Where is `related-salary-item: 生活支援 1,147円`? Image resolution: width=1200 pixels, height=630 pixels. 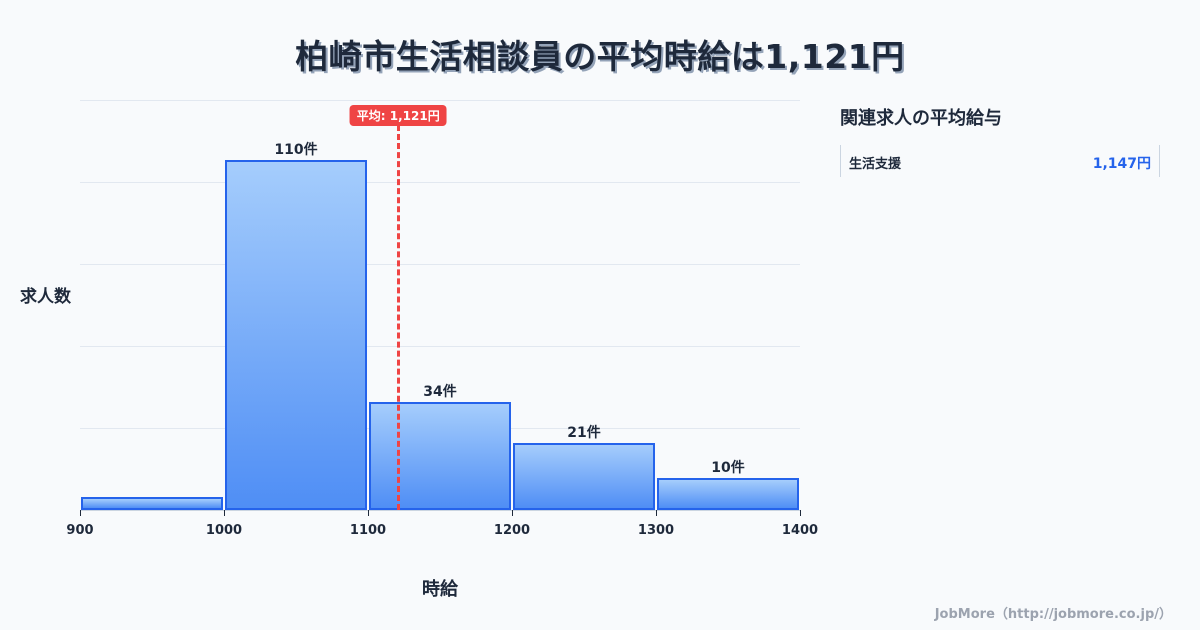
related-salary-item: 生活支援 1,147円 is located at coordinates (1000, 161).